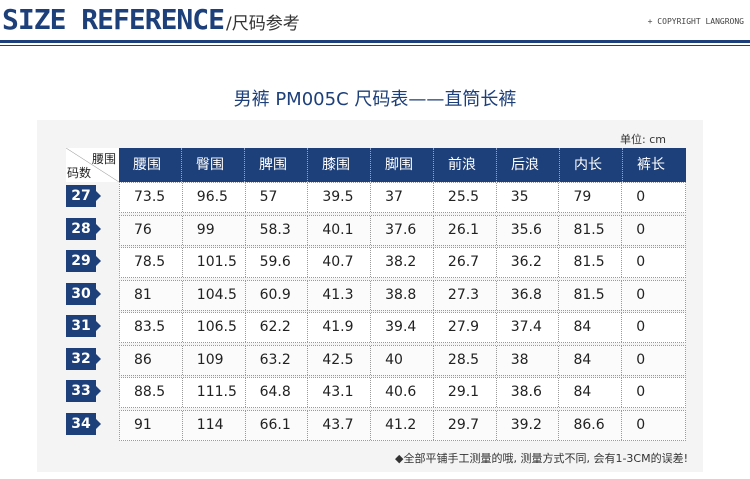 Image resolution: width=750 pixels, height=479 pixels. Describe the element at coordinates (340, 263) in the screenshot. I see `table-cell: 40.7` at that location.